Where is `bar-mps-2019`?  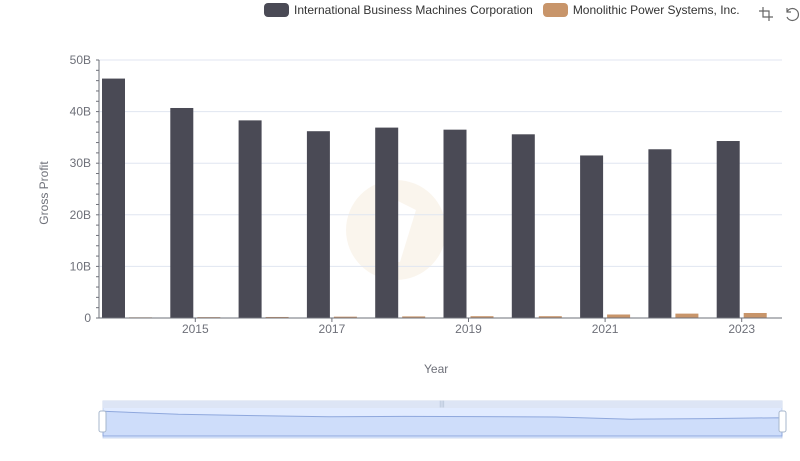 bar-mps-2019 is located at coordinates (482, 317).